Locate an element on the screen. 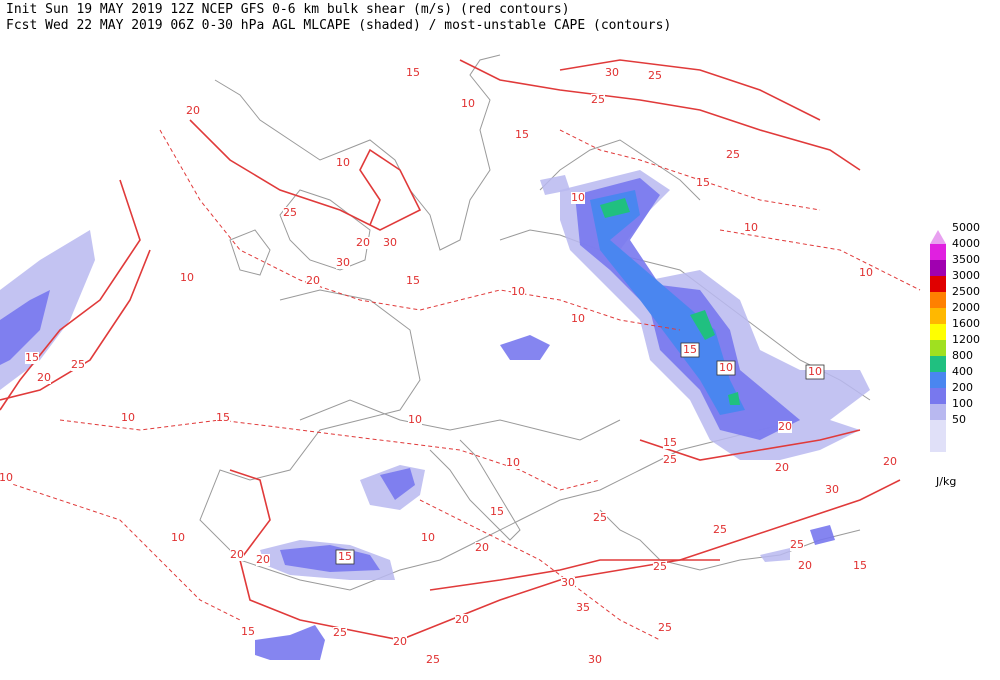 This screenshot has height=680, width=1000. legend-label: 2000 is located at coordinates (966, 307).